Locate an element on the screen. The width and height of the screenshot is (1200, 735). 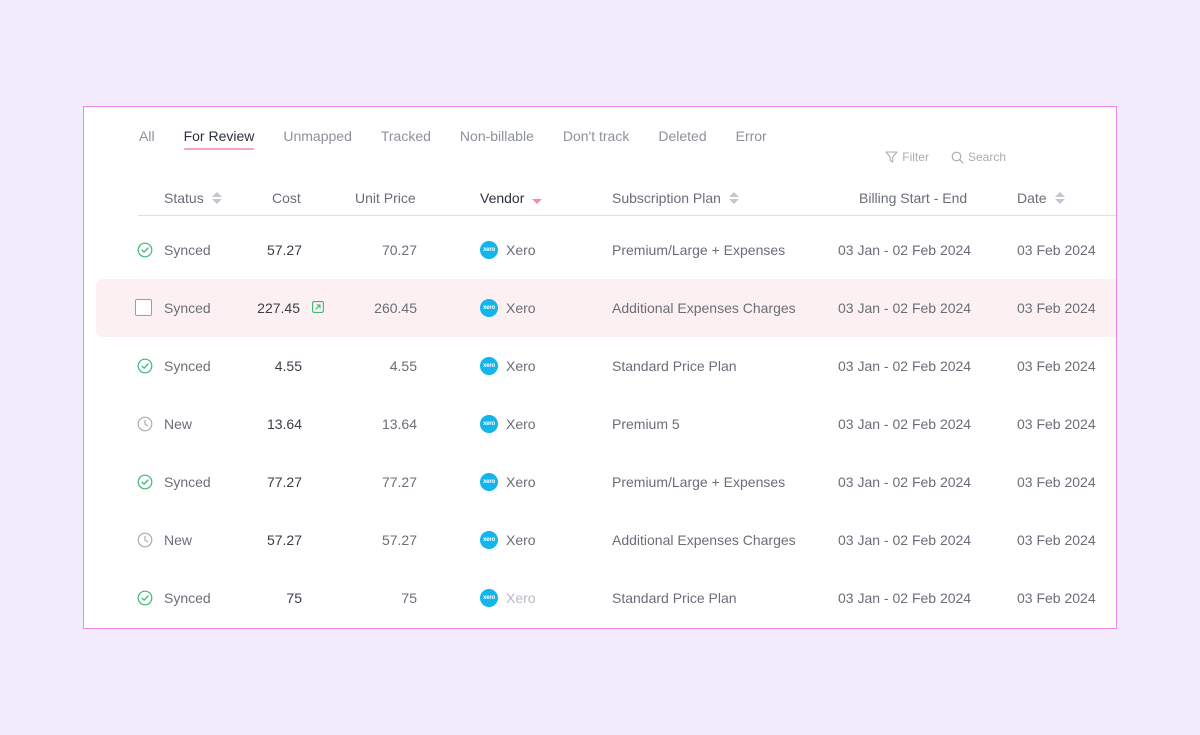
search-button: Search is located at coordinates (978, 157).